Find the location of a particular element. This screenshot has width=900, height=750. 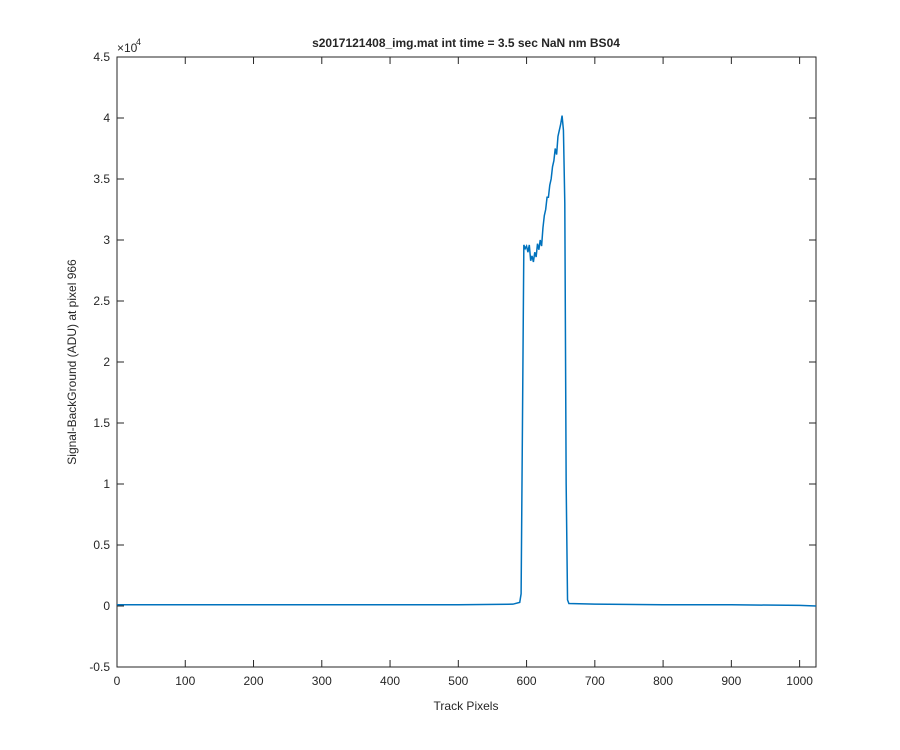

y-tick-label: 3 is located at coordinates (106, 240).